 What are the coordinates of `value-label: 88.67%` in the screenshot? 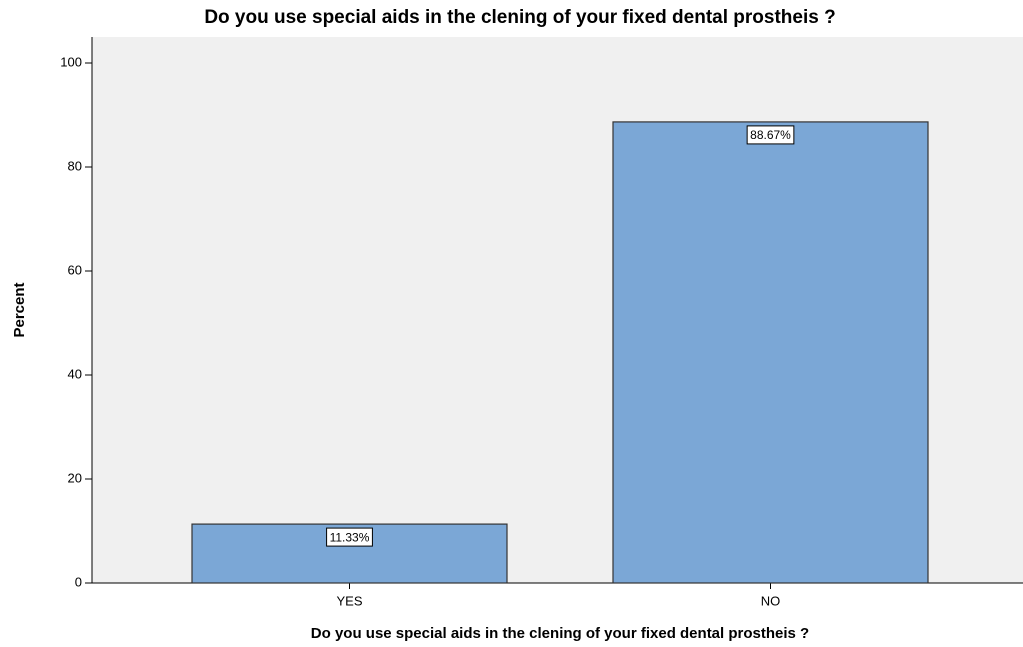 It's located at (770, 135).